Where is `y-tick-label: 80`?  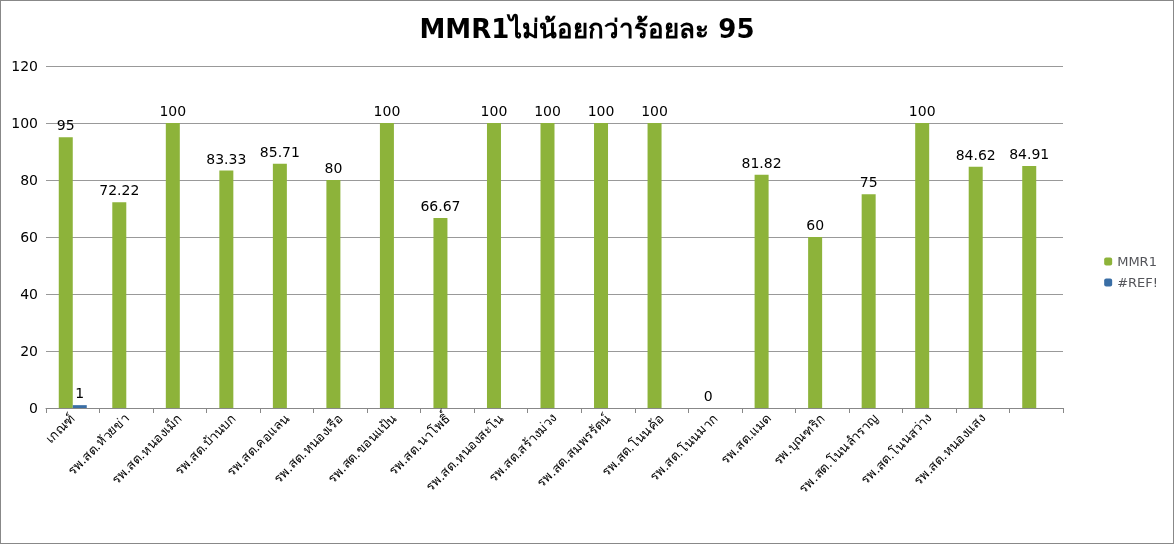 y-tick-label: 80 is located at coordinates (29, 180).